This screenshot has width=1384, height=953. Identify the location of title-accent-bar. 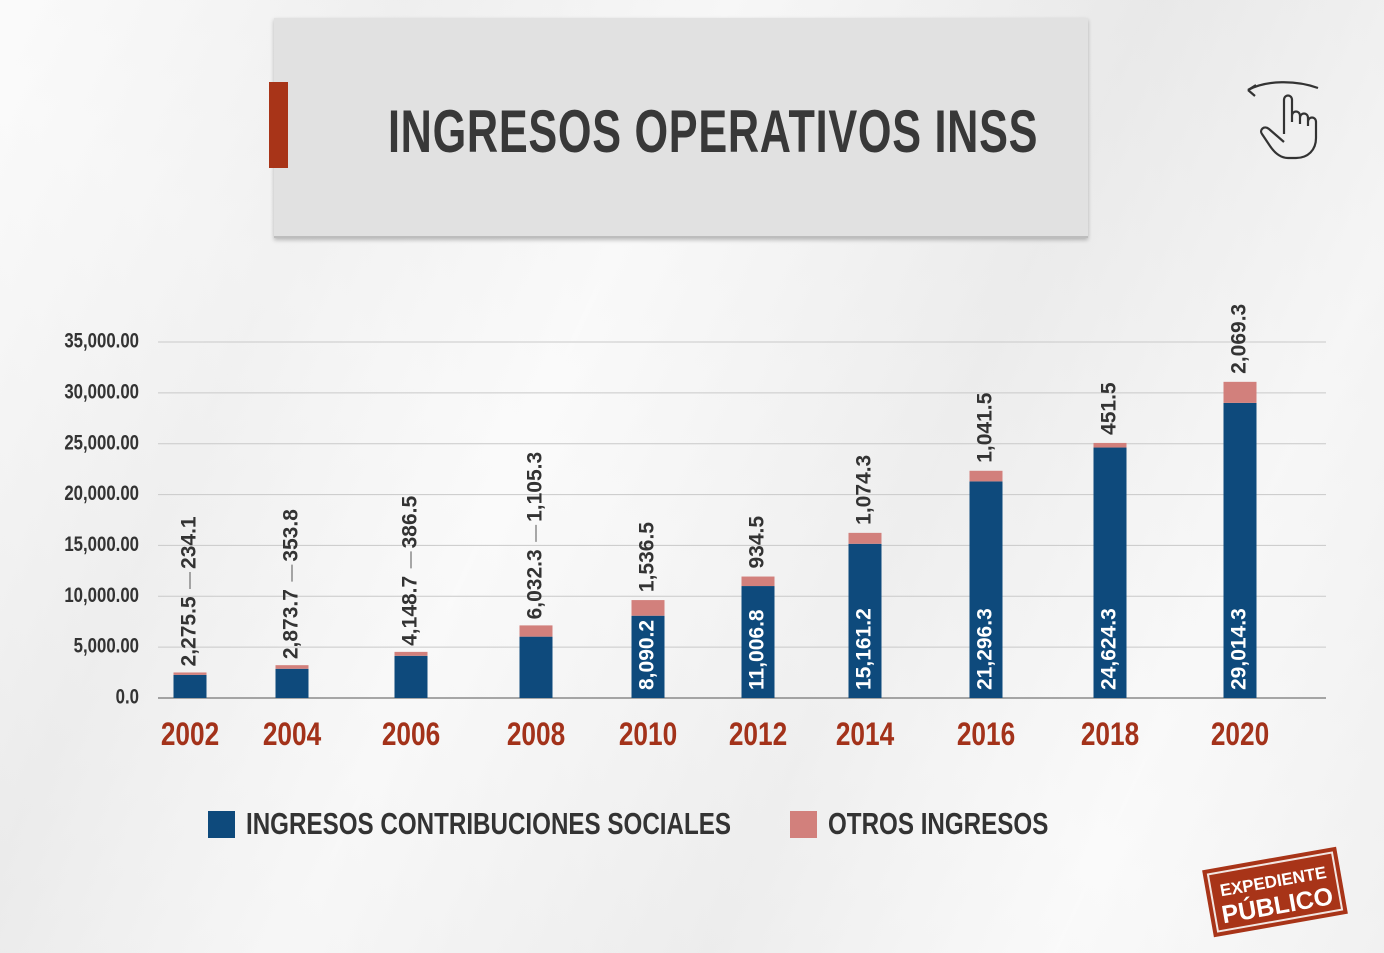
(278, 125).